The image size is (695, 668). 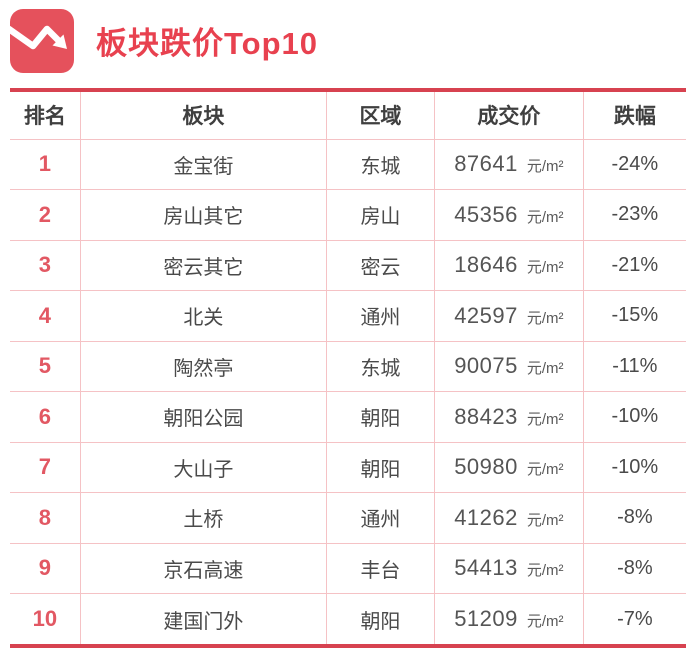 I want to click on table-row: 4 北关 通州 42597 元/m² -15%, so click(x=348, y=316).